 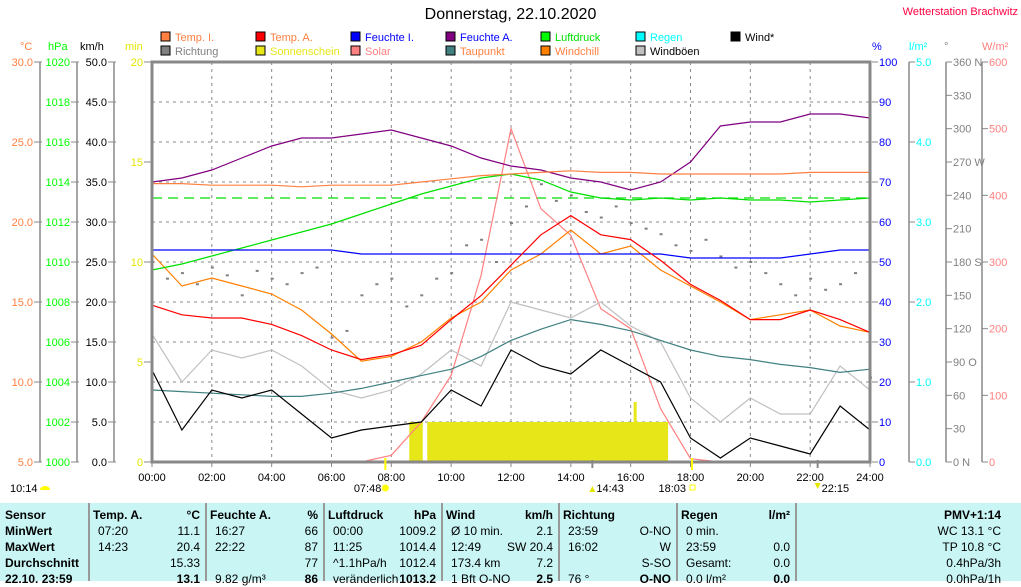 What do you see at coordinates (382, 563) in the screenshot?
I see `table-row: ^1.1hPa/h 1012.4` at bounding box center [382, 563].